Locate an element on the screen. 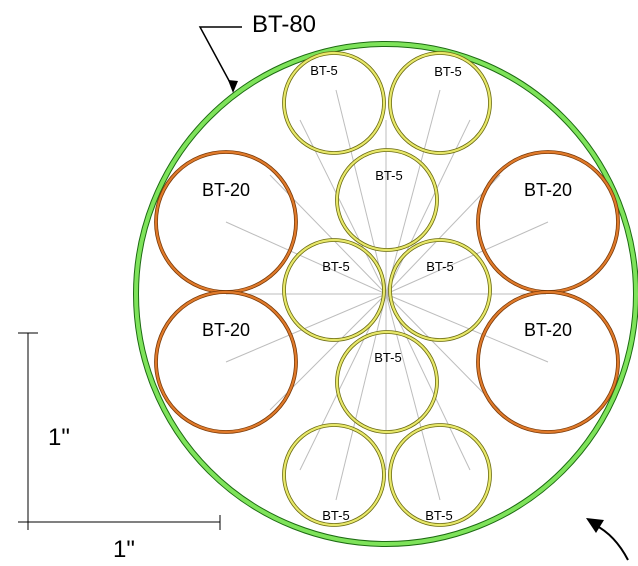 This screenshot has width=638, height=566. scale-horizontal-label: 1" is located at coordinates (124, 549).